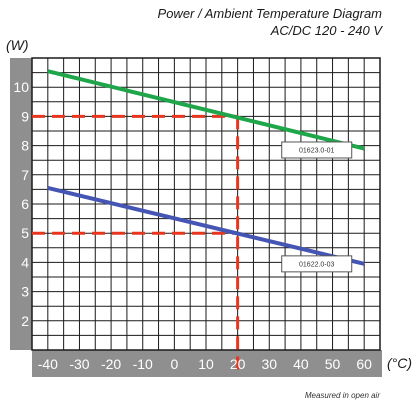  I want to click on series-tag-label: 01623.0-01, so click(317, 150).